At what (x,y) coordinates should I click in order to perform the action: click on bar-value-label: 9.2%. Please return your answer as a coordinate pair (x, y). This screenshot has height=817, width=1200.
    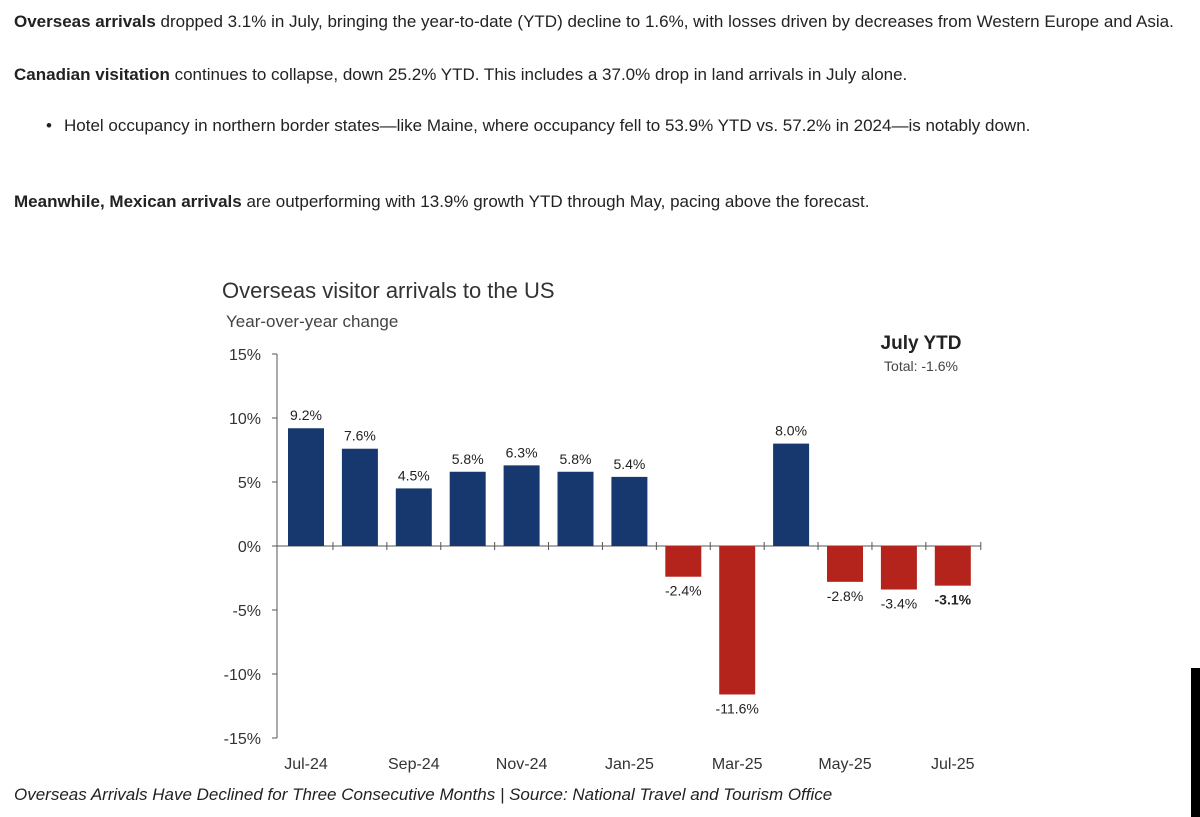
    Looking at the image, I should click on (306, 415).